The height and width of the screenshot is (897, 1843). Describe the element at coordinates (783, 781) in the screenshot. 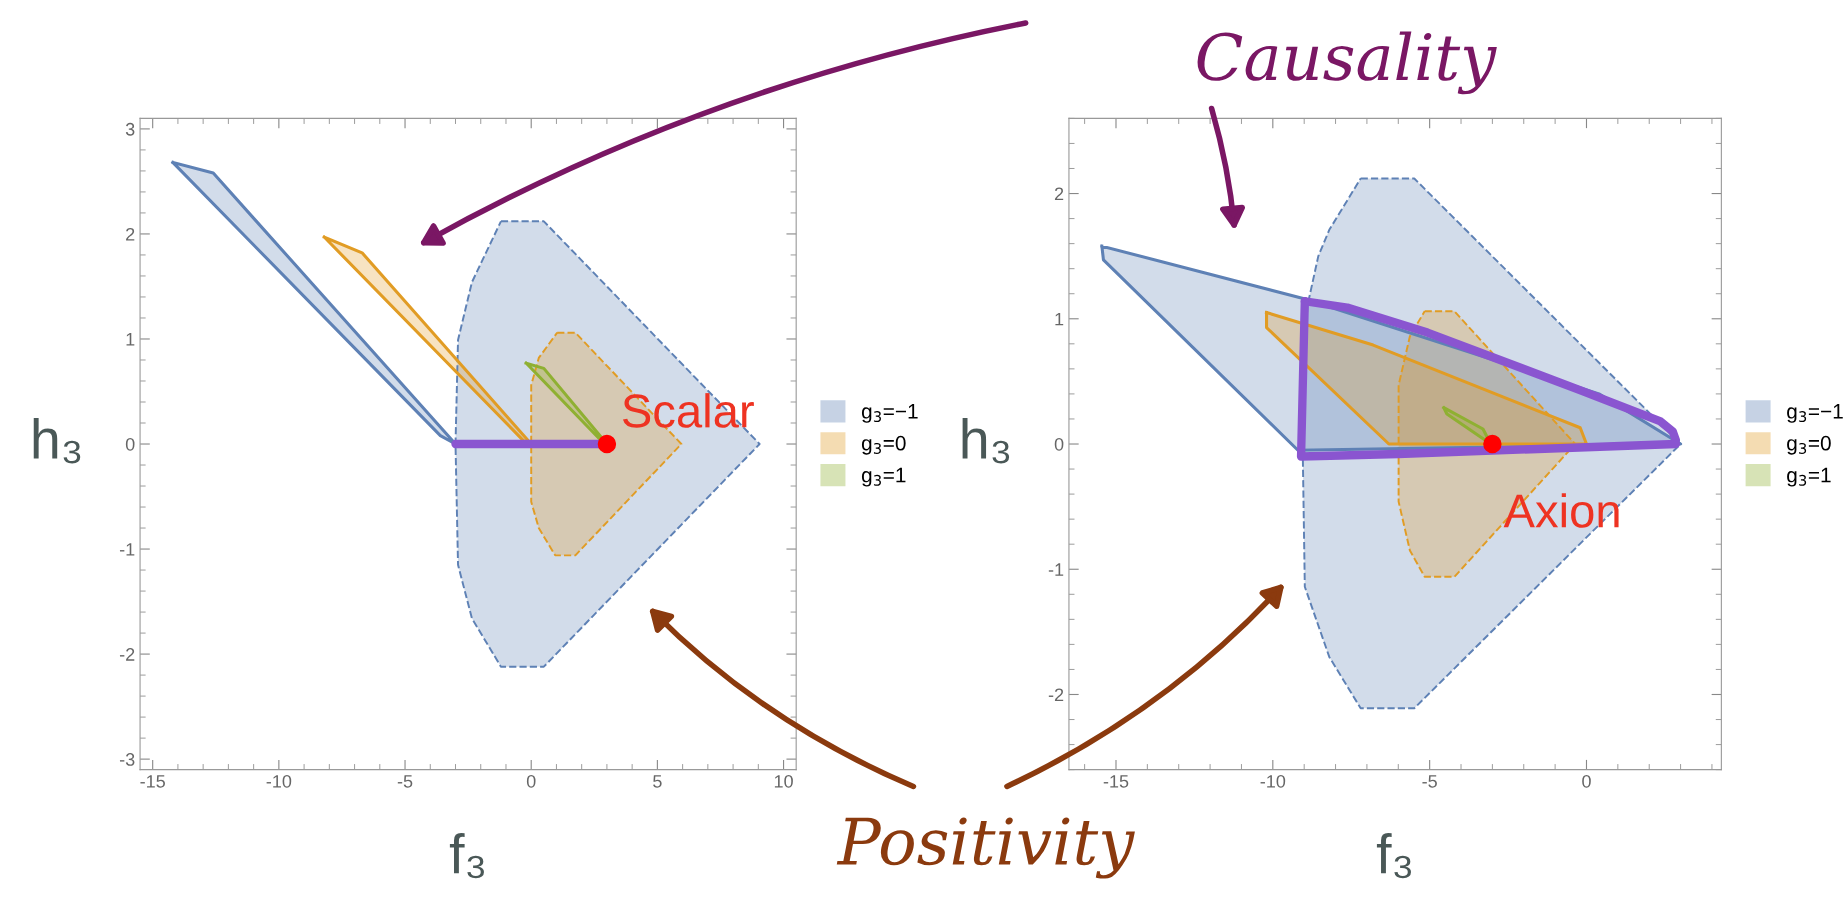

I see `x-tick-label: 10` at that location.